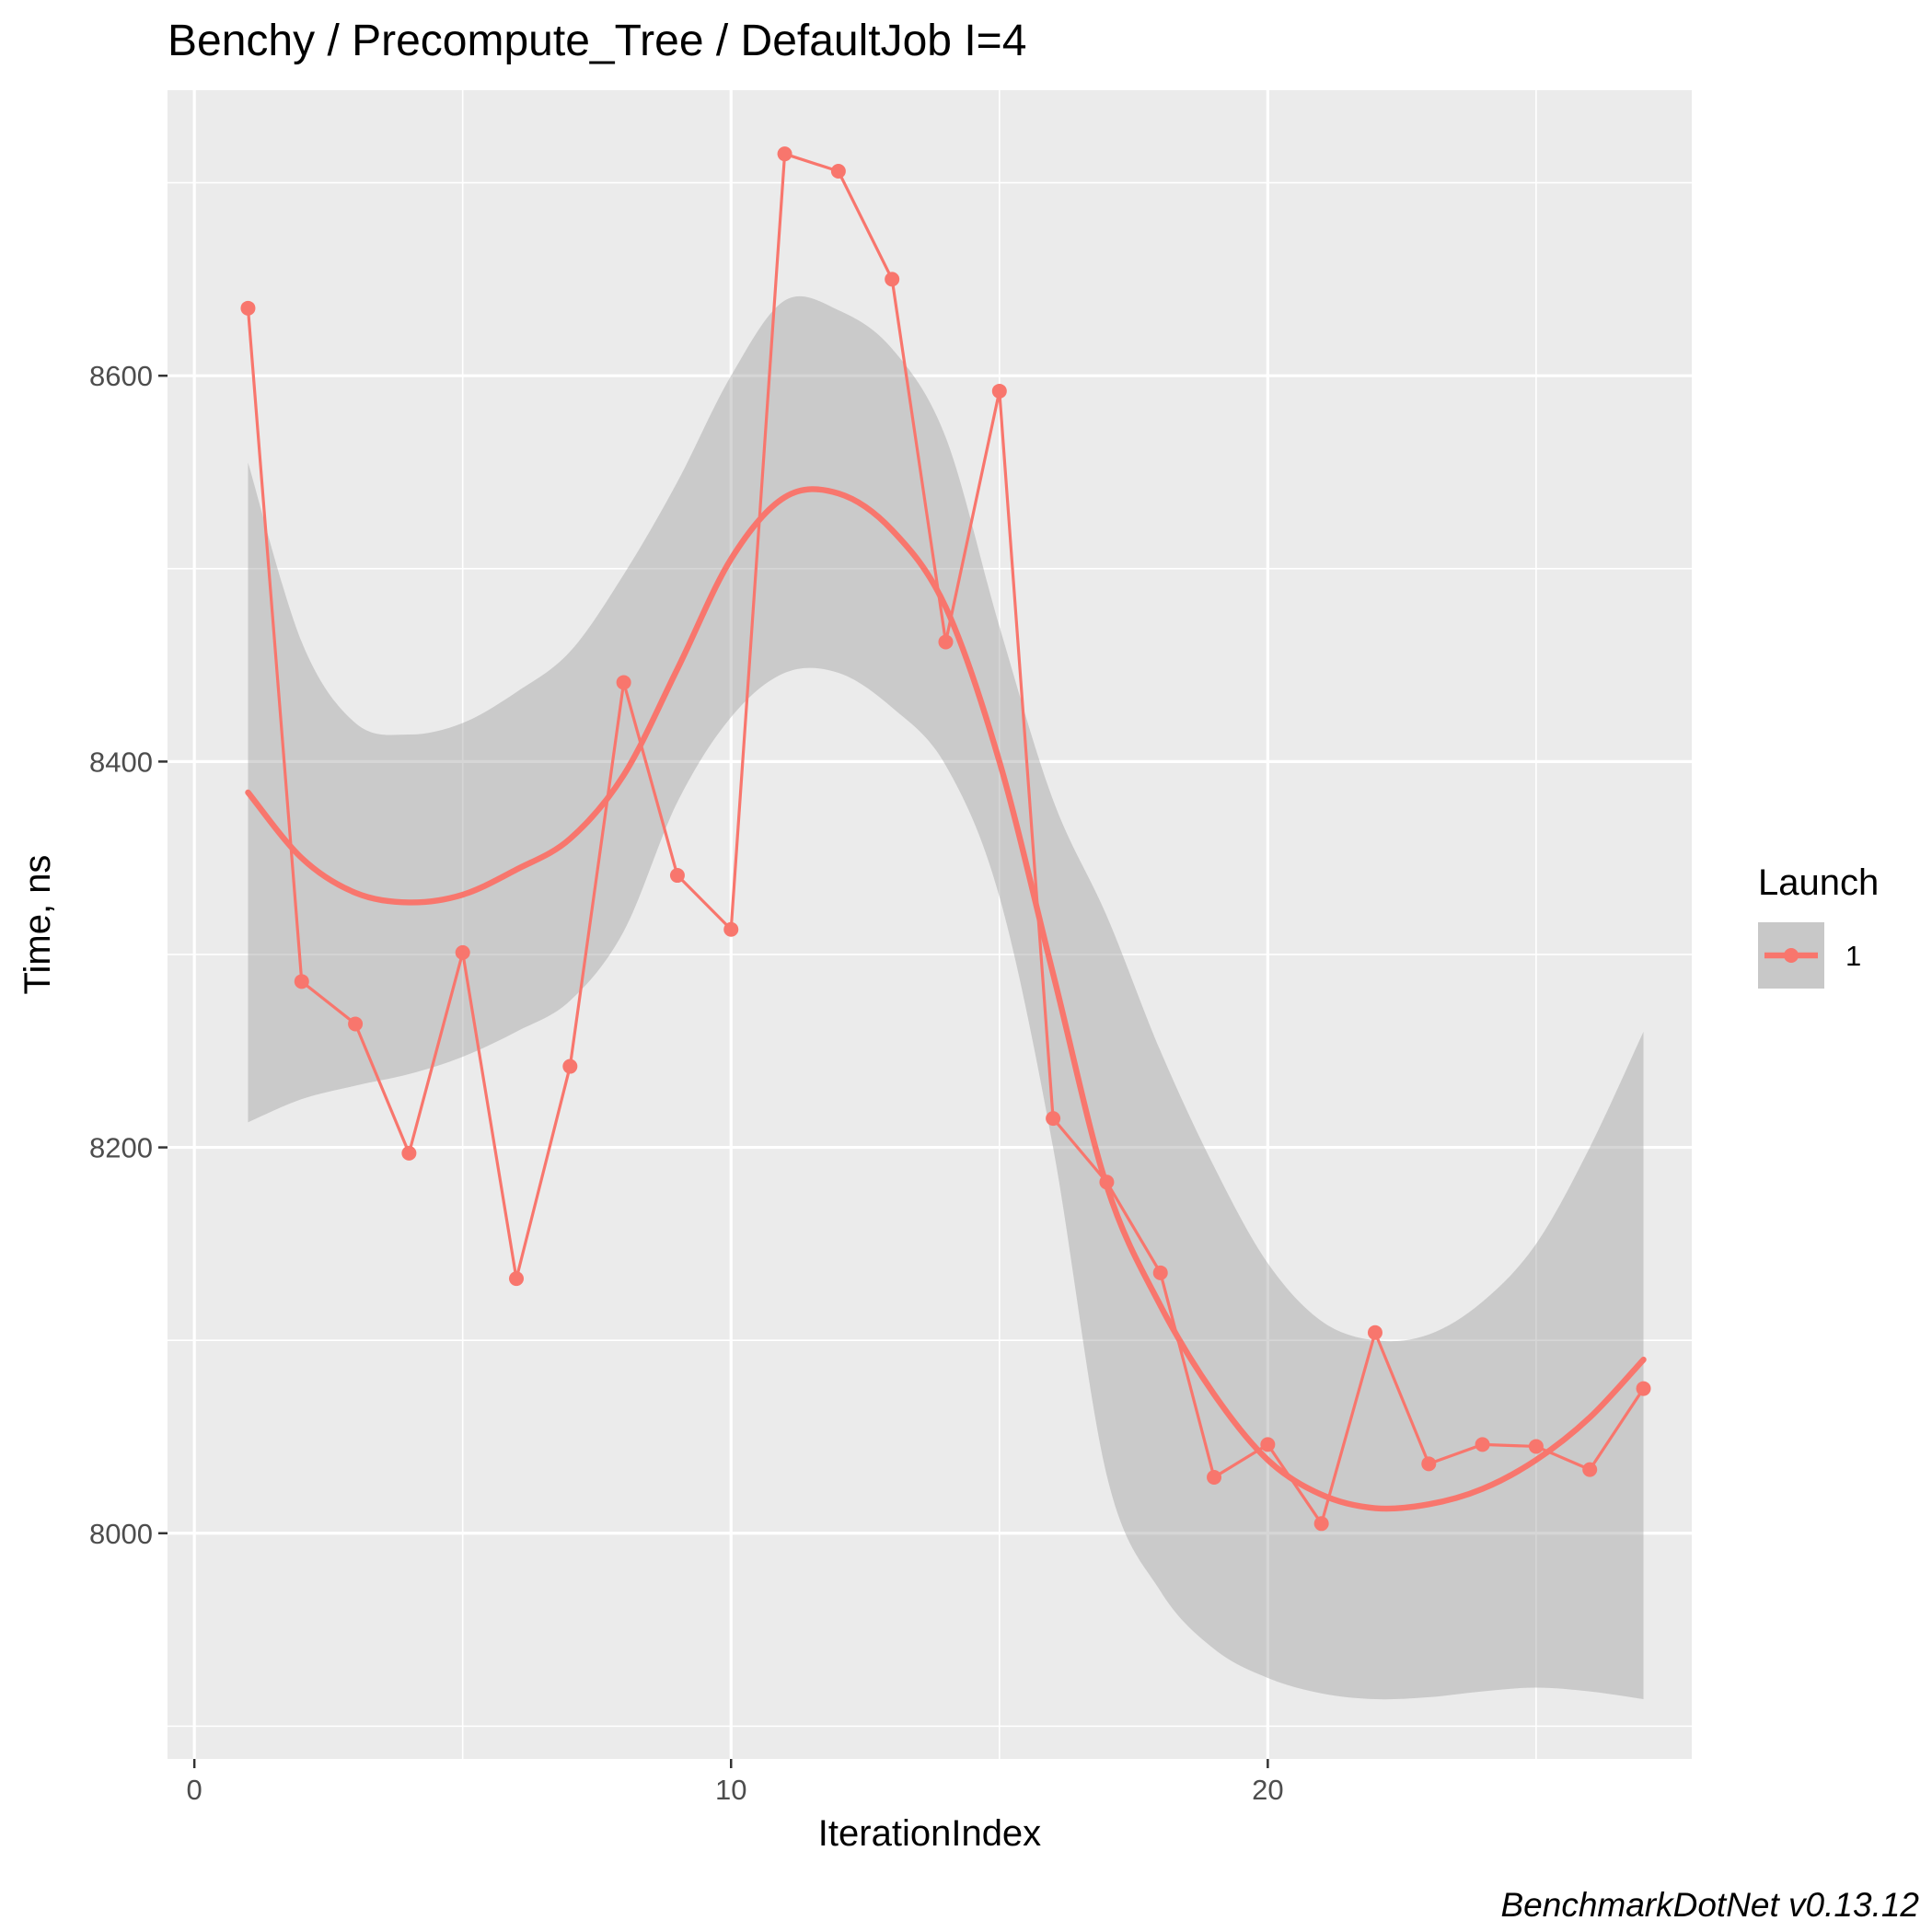 This screenshot has width=1932, height=1932. I want to click on x-tick-label: 10, so click(731, 1790).